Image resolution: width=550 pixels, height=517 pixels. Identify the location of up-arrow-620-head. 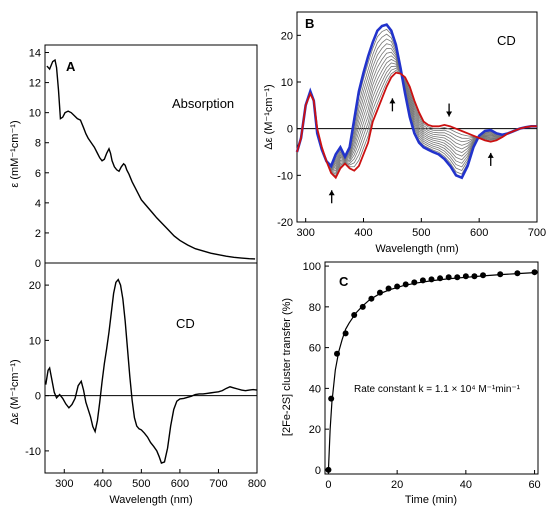
(490, 155).